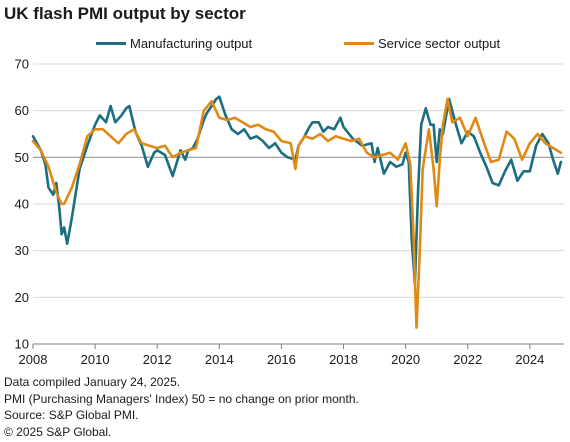 Image resolution: width=570 pixels, height=442 pixels. I want to click on x-tick-label: 2020, so click(405, 359).